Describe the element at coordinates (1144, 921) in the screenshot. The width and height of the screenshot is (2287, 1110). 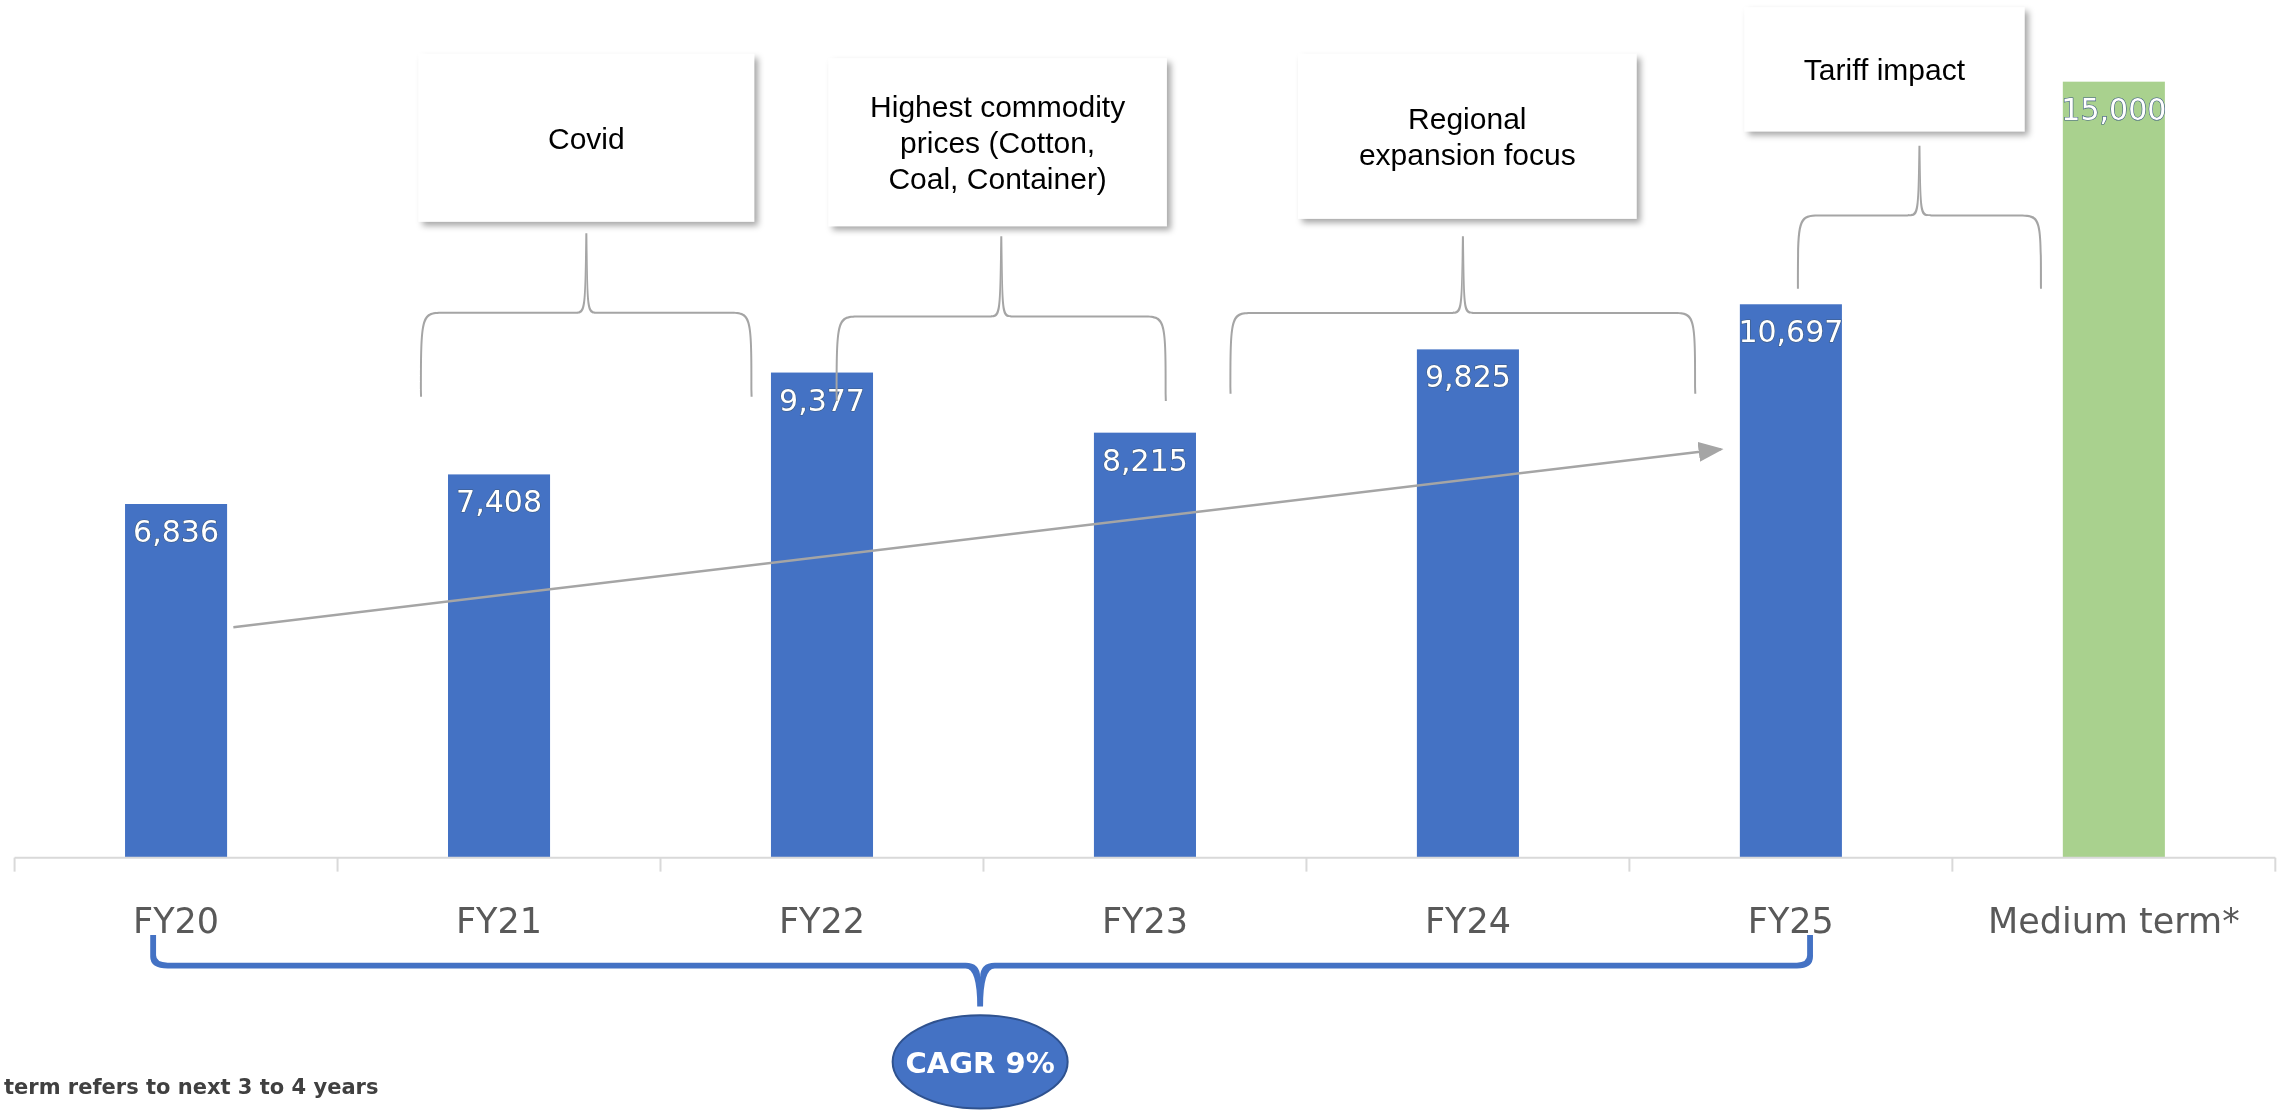
I see `x-tick-label: FY23` at that location.